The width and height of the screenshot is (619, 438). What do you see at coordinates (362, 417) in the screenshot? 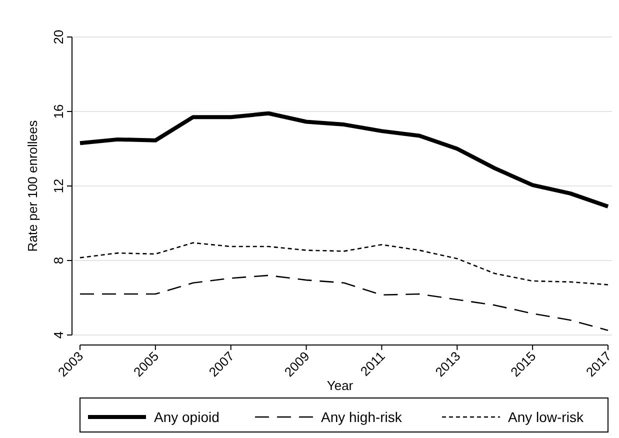
I see `legend-label: Any high-risk` at bounding box center [362, 417].